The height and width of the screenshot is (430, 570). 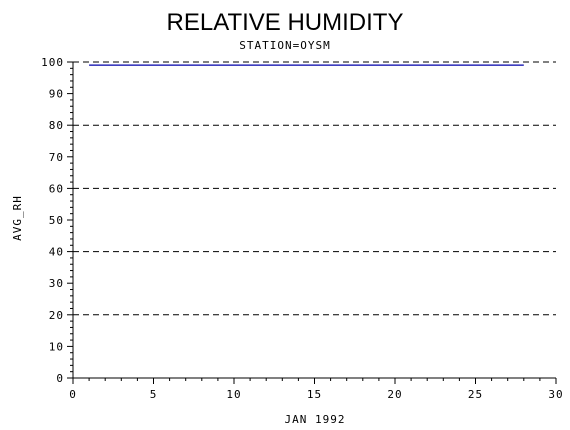 What do you see at coordinates (56, 252) in the screenshot?
I see `y-tick-label-40: 40` at bounding box center [56, 252].